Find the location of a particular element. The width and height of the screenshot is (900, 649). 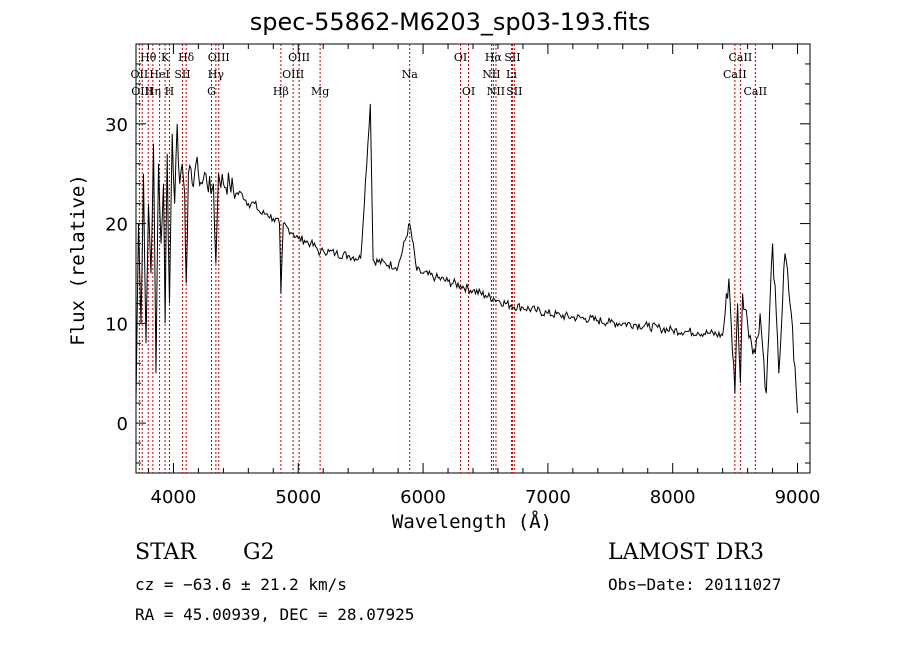

survey-name: LAMOST DR3 is located at coordinates (686, 552).